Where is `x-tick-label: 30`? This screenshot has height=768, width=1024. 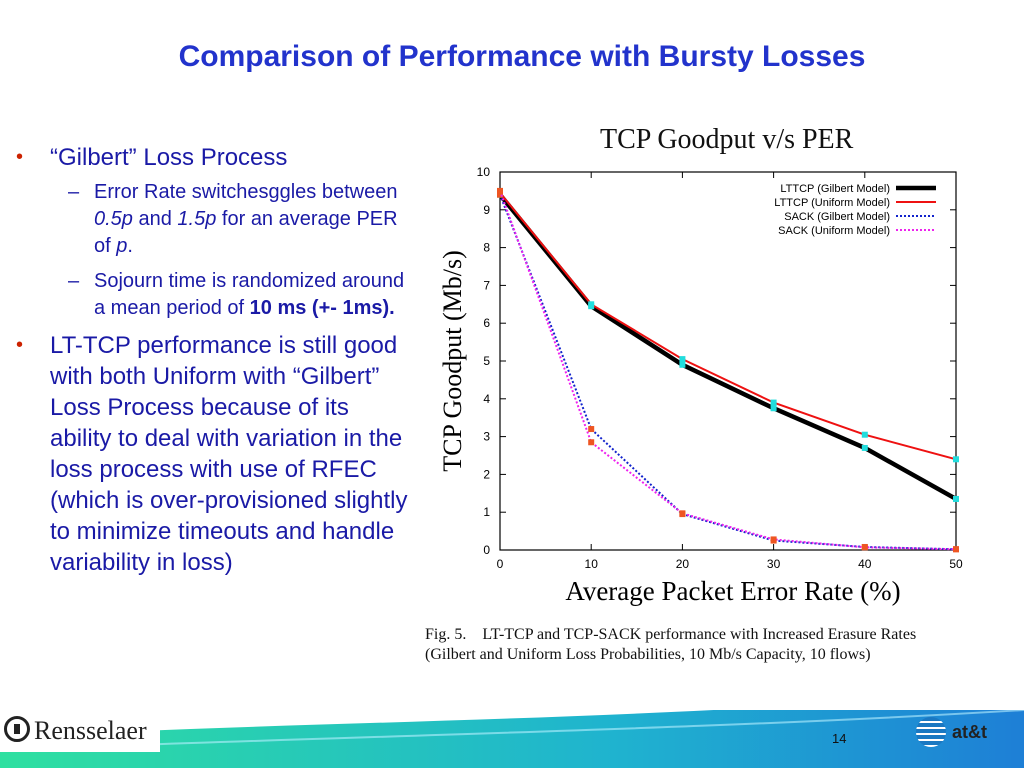
x-tick-label: 30 is located at coordinates (774, 564).